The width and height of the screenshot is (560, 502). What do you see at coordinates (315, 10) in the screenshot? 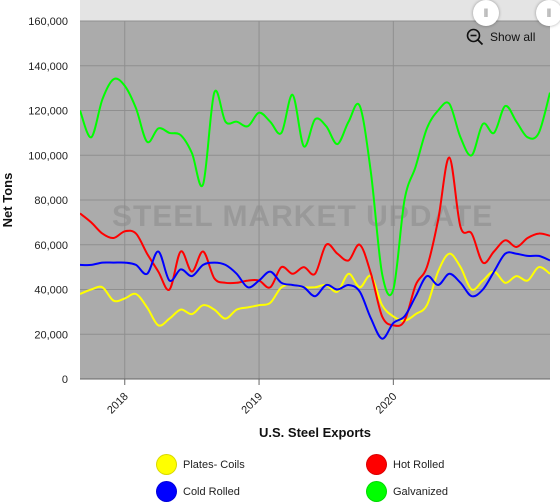
I see `range-navigator` at bounding box center [315, 10].